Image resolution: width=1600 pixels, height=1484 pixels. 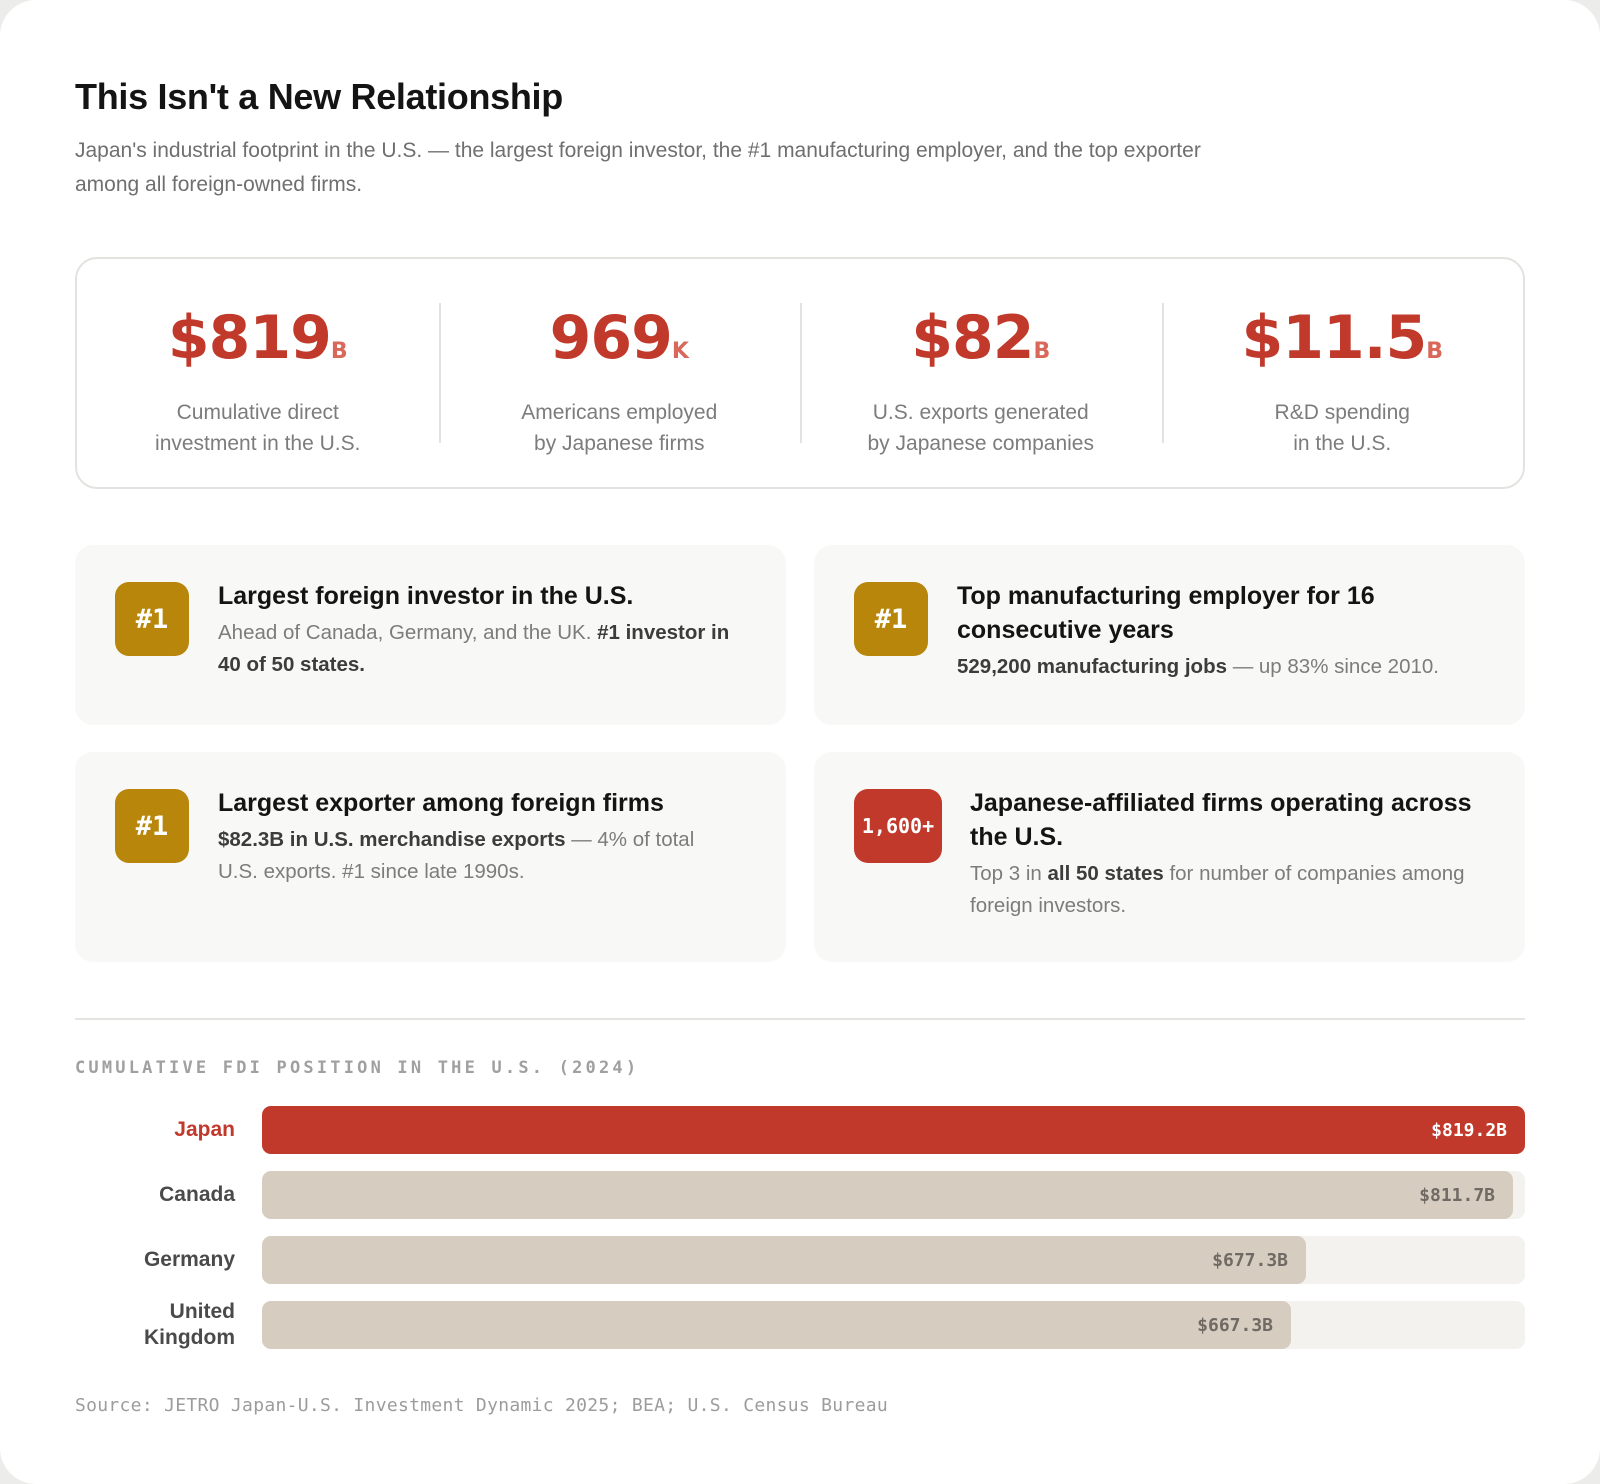 I want to click on bar-track: $819.2B, so click(x=893, y=1130).